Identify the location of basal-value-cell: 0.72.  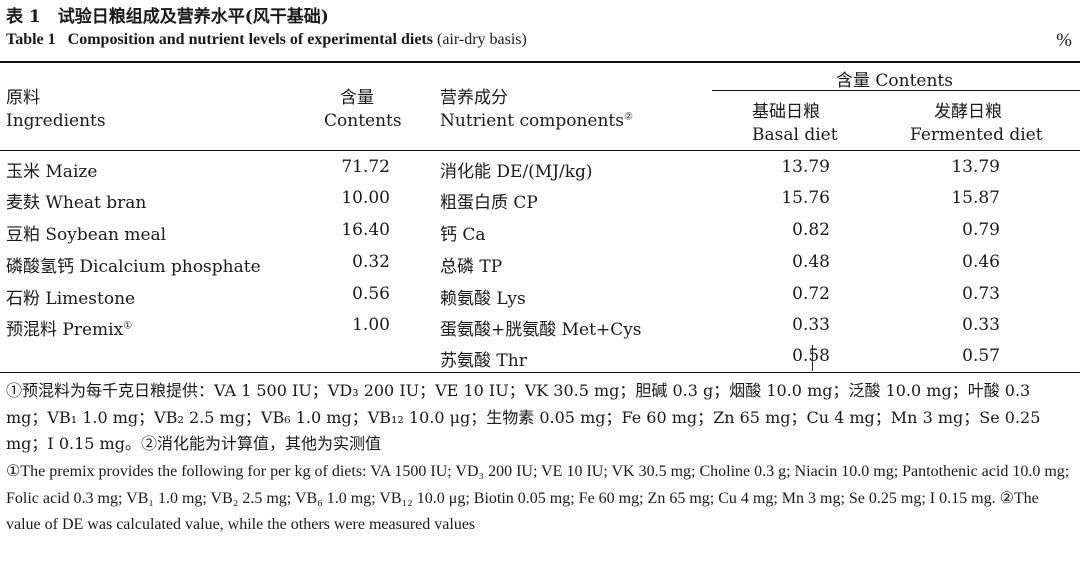
(811, 294).